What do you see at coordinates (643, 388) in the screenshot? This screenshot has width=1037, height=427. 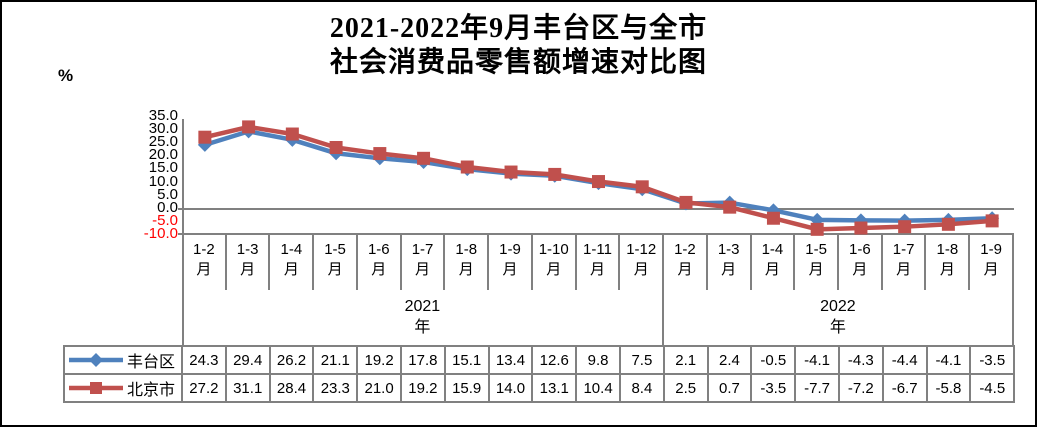 I see `table-cell: 8.4` at bounding box center [643, 388].